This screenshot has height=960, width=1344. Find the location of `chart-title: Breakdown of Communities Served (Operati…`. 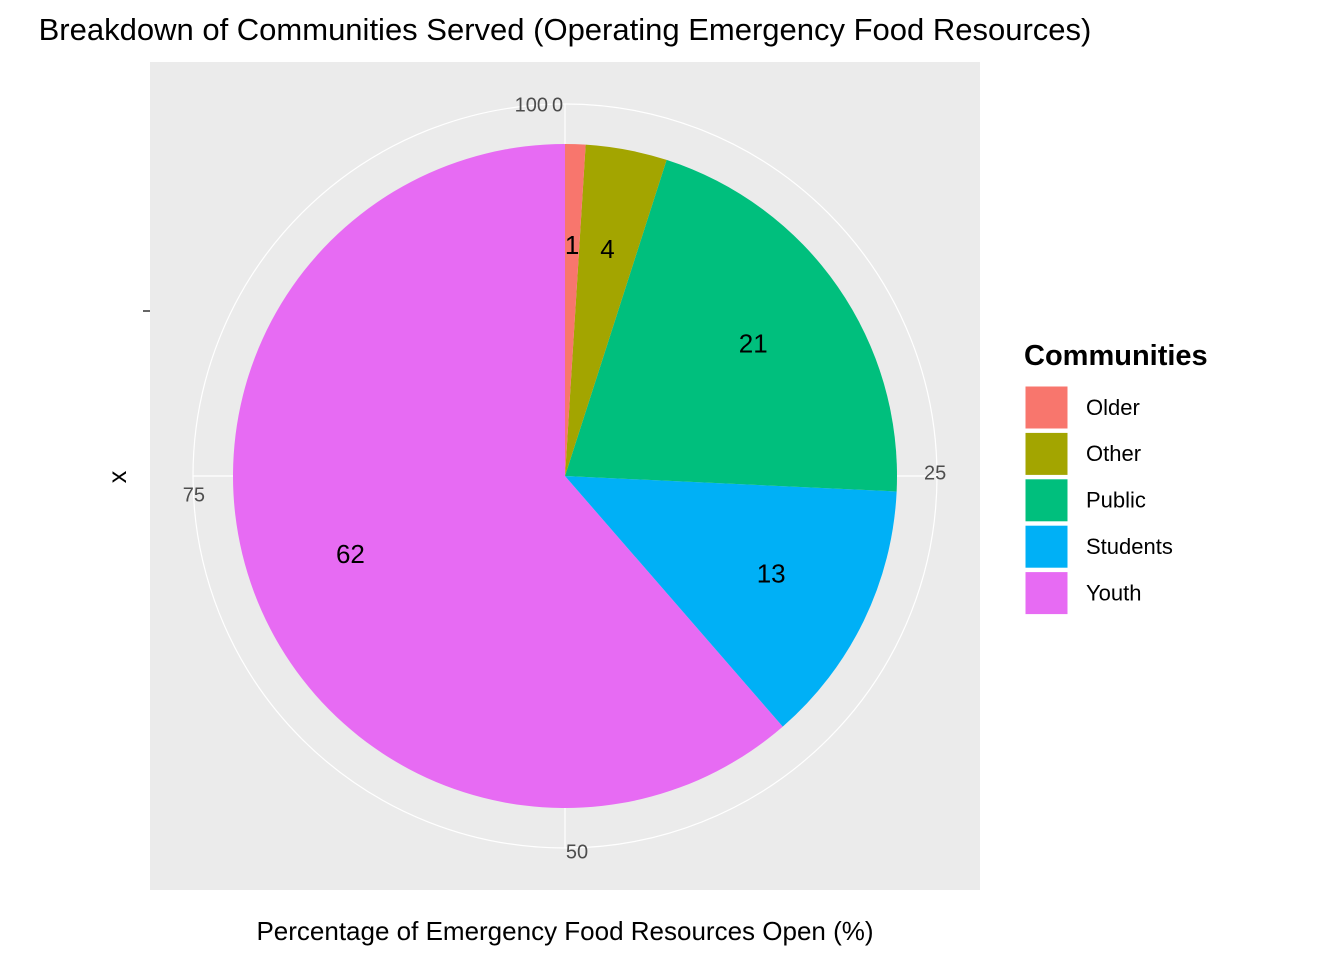

chart-title: Breakdown of Communities Served (Operati… is located at coordinates (565, 29).